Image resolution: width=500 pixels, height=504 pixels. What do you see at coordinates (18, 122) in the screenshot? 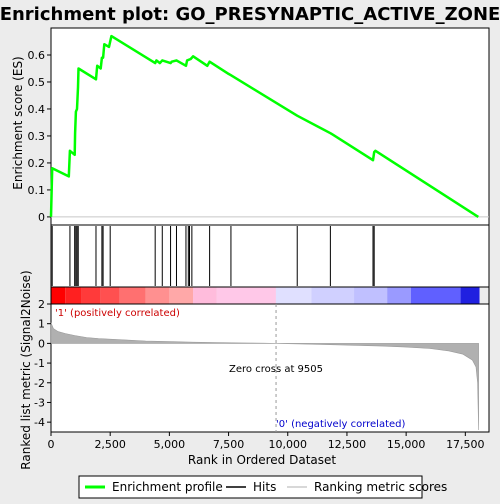
I see `top-y-axis-label: Enrichment score (ES)` at bounding box center [18, 122].